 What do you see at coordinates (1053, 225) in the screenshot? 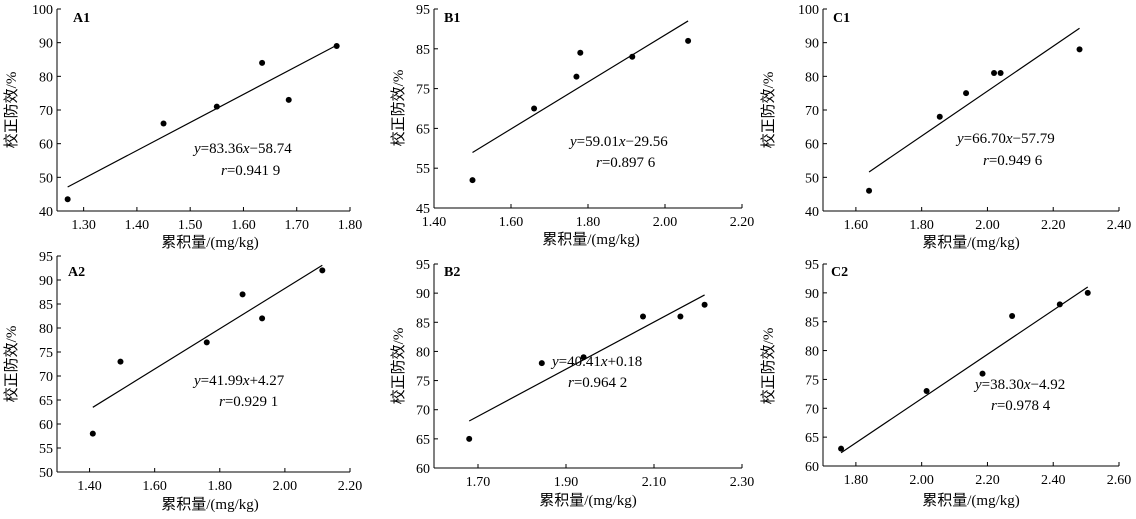
I see `x-tick-label: 2.20` at bounding box center [1053, 225].